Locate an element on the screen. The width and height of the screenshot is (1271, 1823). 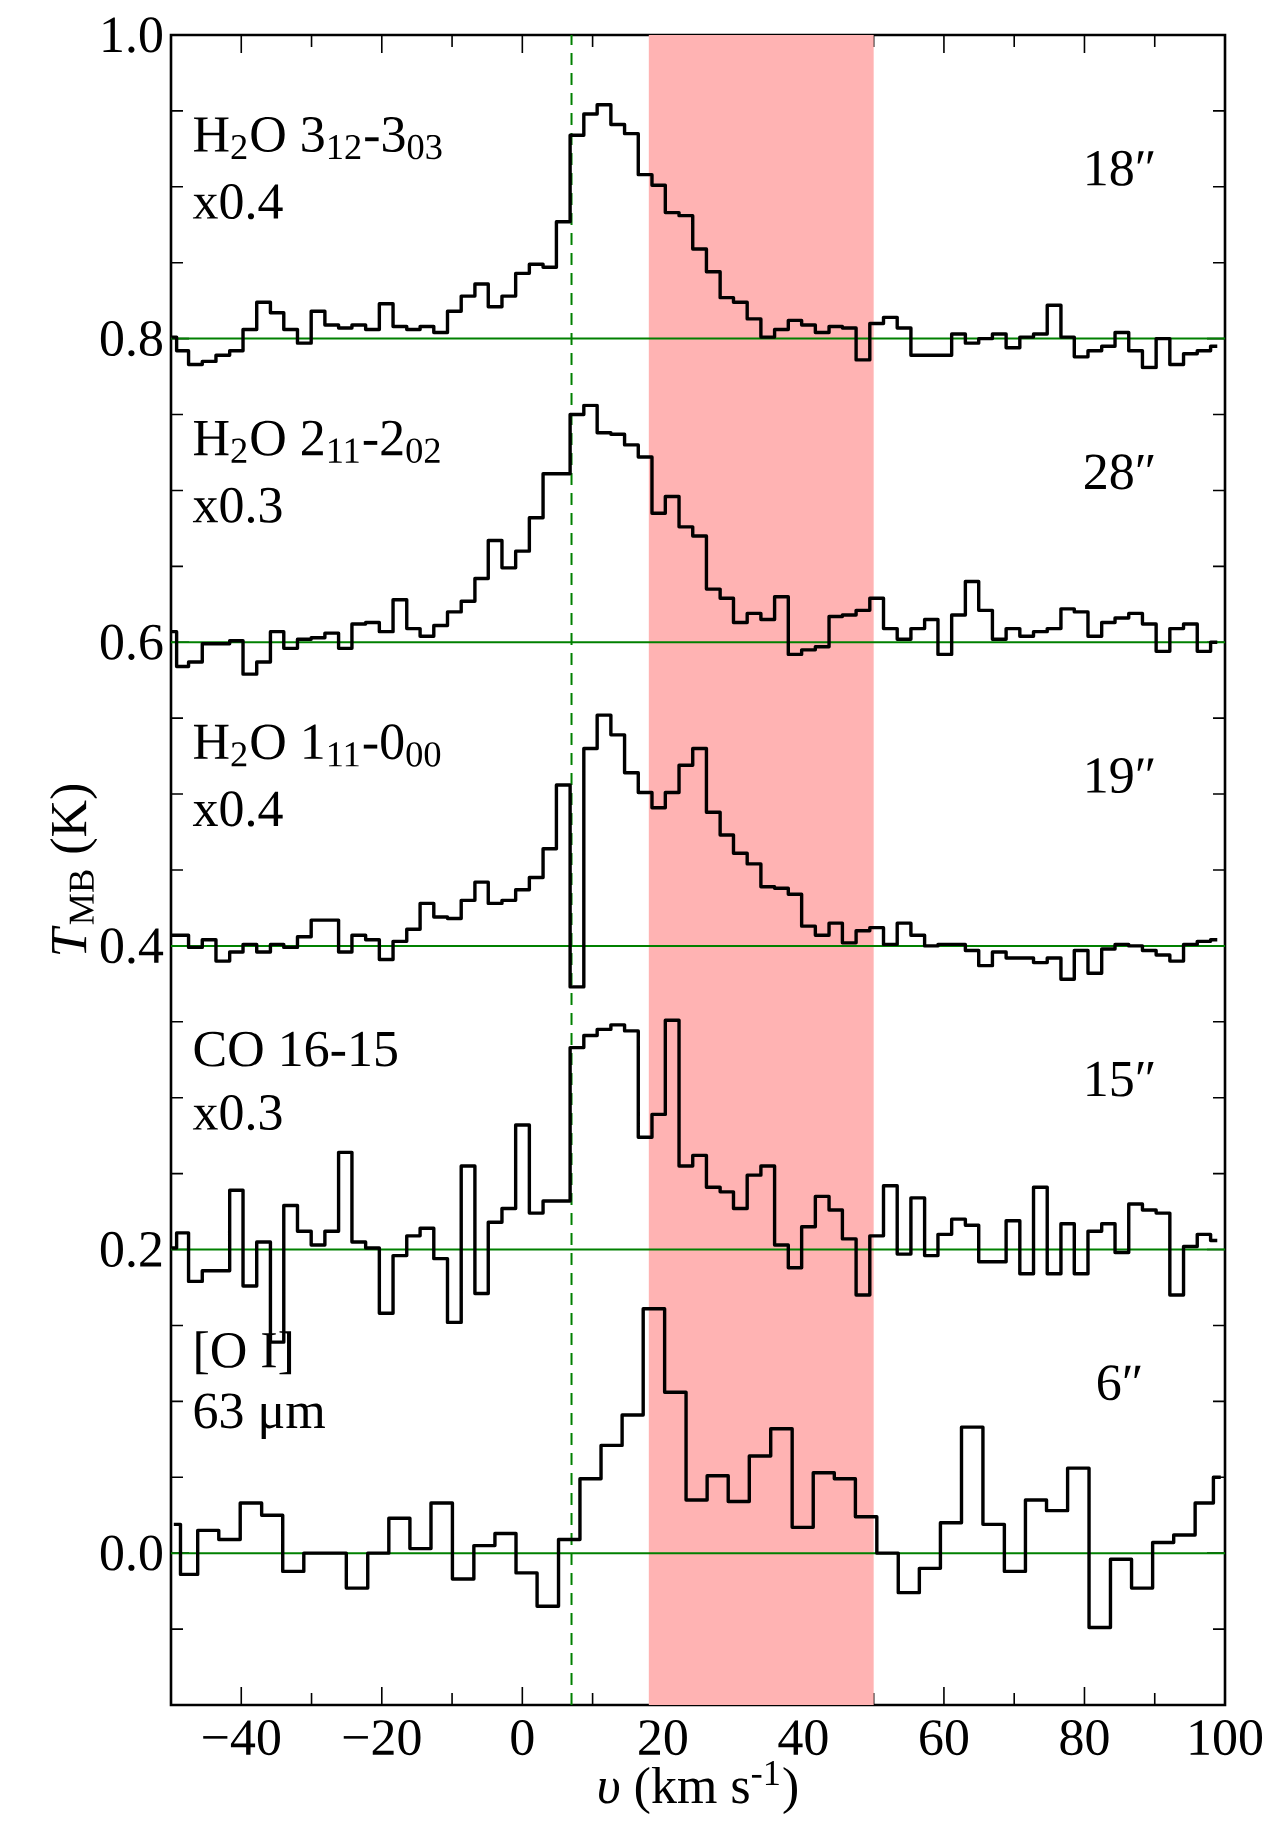
x-tick-label: 60 is located at coordinates (944, 1738).